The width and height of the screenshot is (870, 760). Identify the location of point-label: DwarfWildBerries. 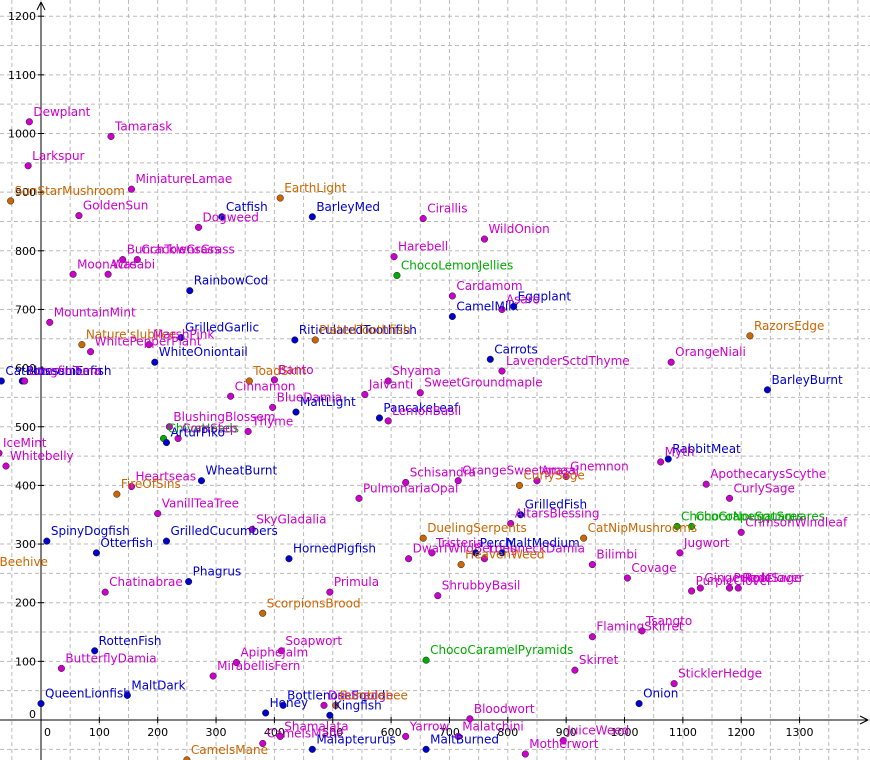
(465, 549).